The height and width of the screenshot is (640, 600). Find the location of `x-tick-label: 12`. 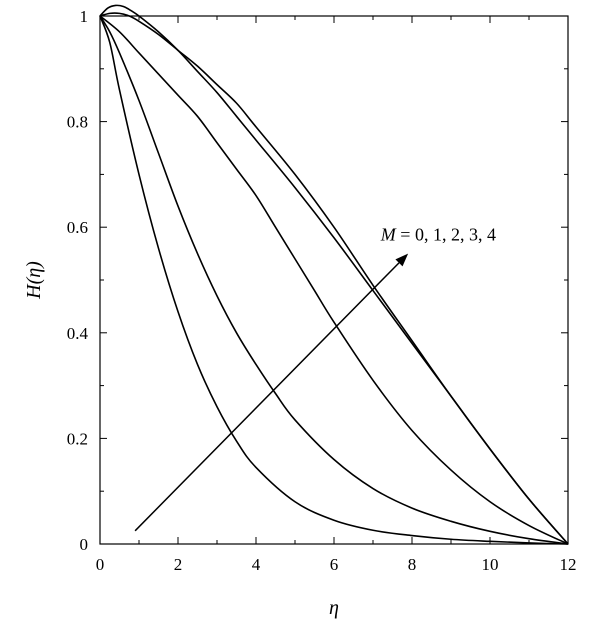

x-tick-label: 12 is located at coordinates (568, 564).